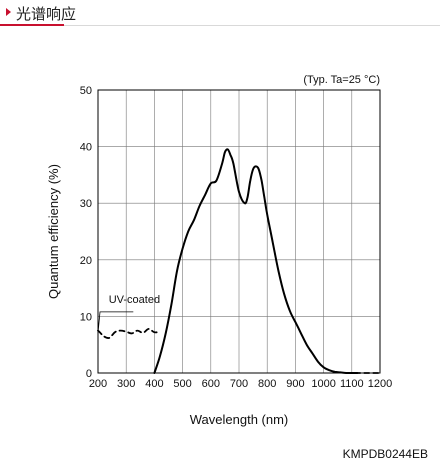 Image resolution: width=440 pixels, height=462 pixels. Describe the element at coordinates (86, 148) in the screenshot. I see `y-tick-label: 40` at that location.